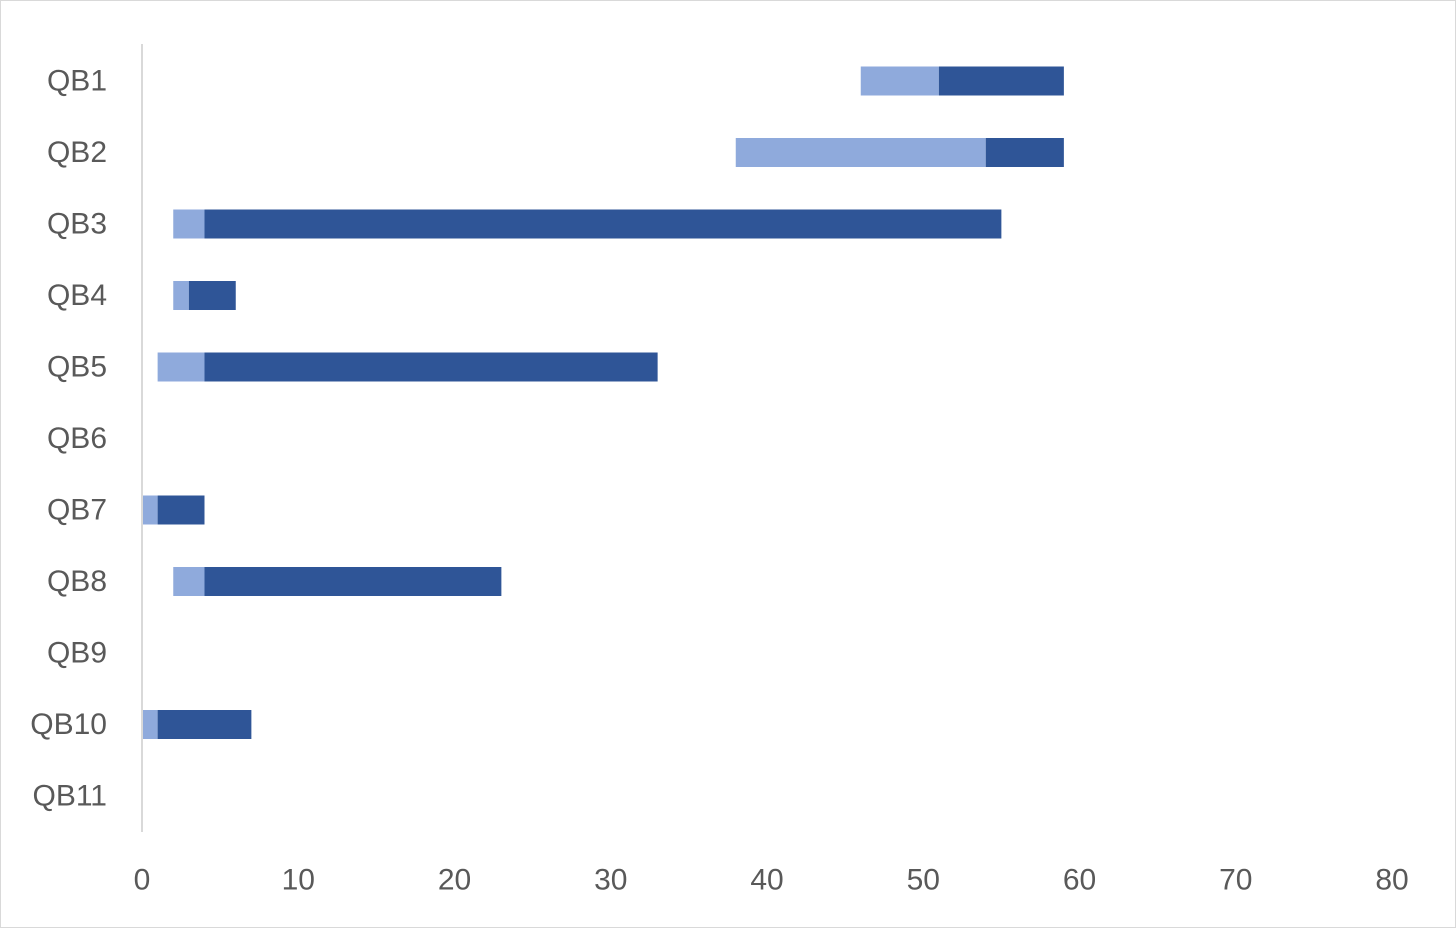  What do you see at coordinates (353, 581) in the screenshot?
I see `bar-segment-qb8-s2` at bounding box center [353, 581].